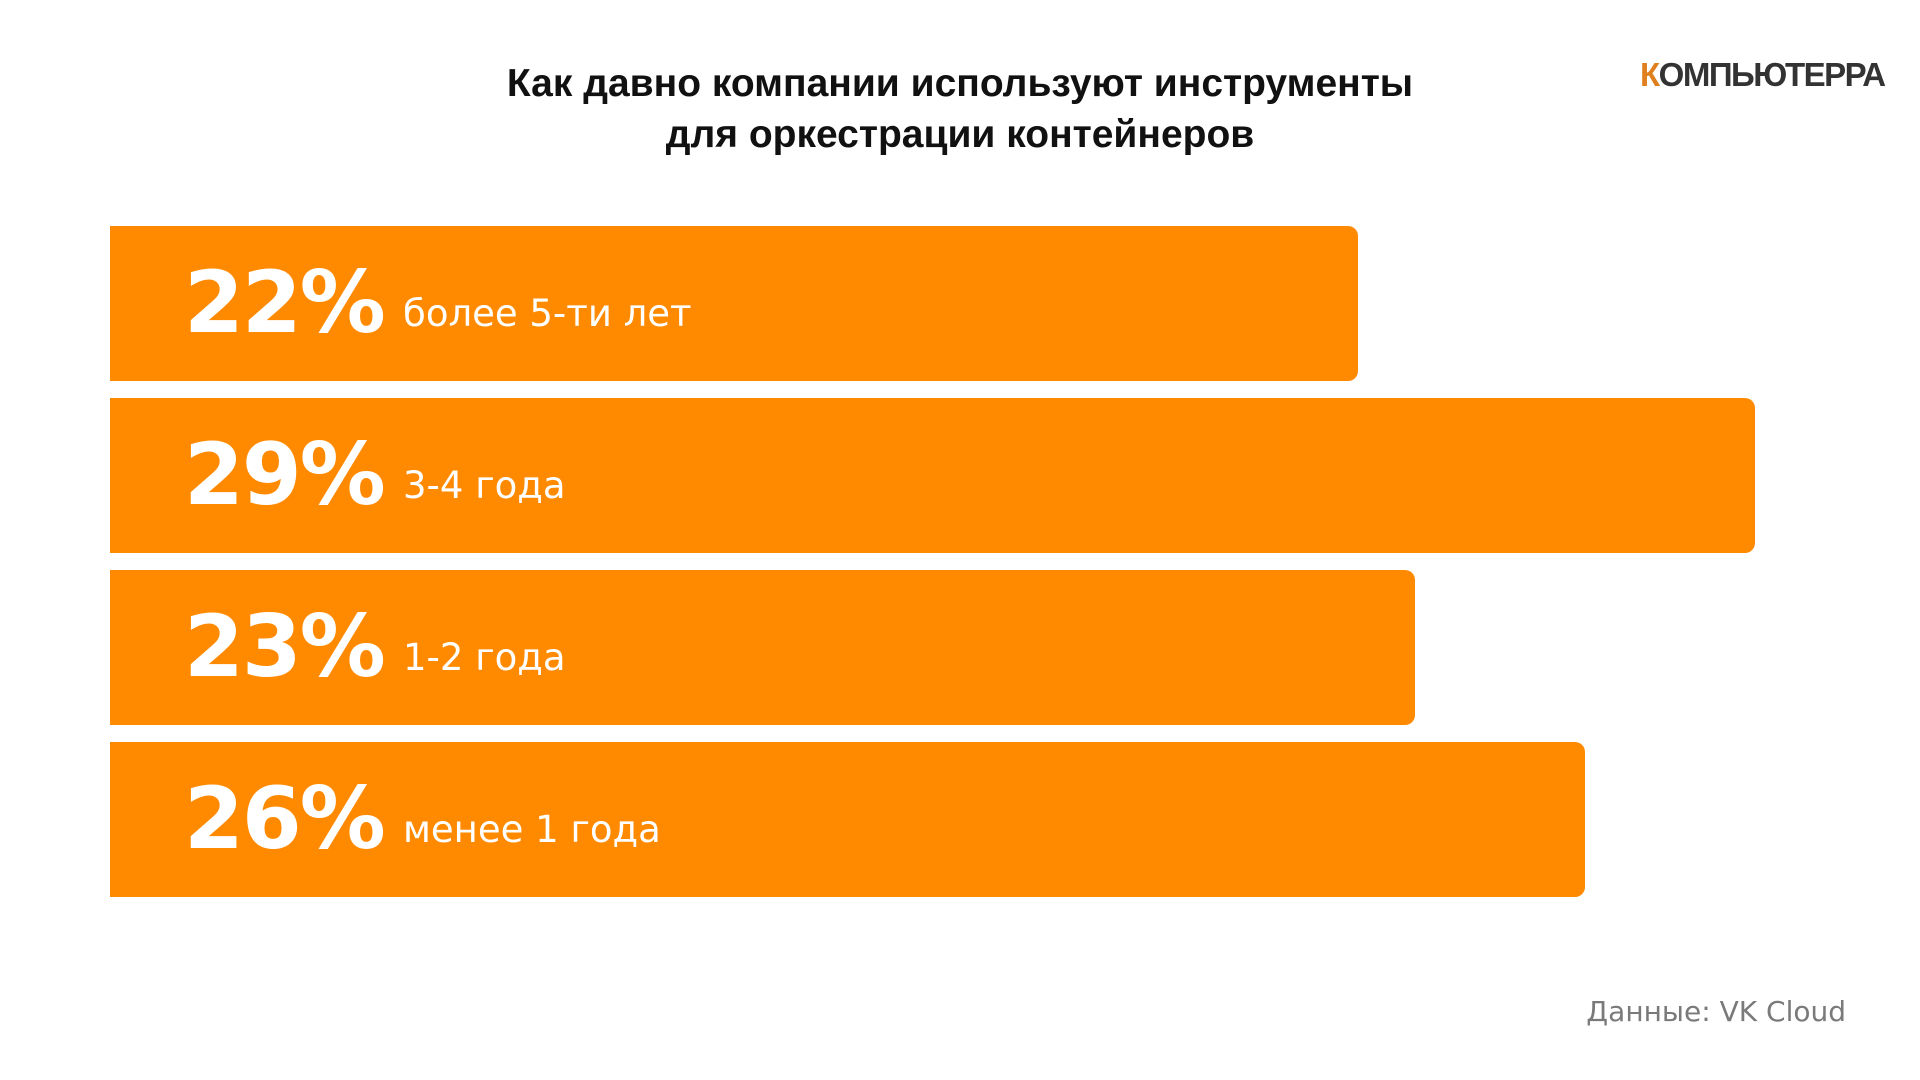 This screenshot has width=1920, height=1080. Describe the element at coordinates (285, 647) in the screenshot. I see `bar-value-label: 23%` at that location.